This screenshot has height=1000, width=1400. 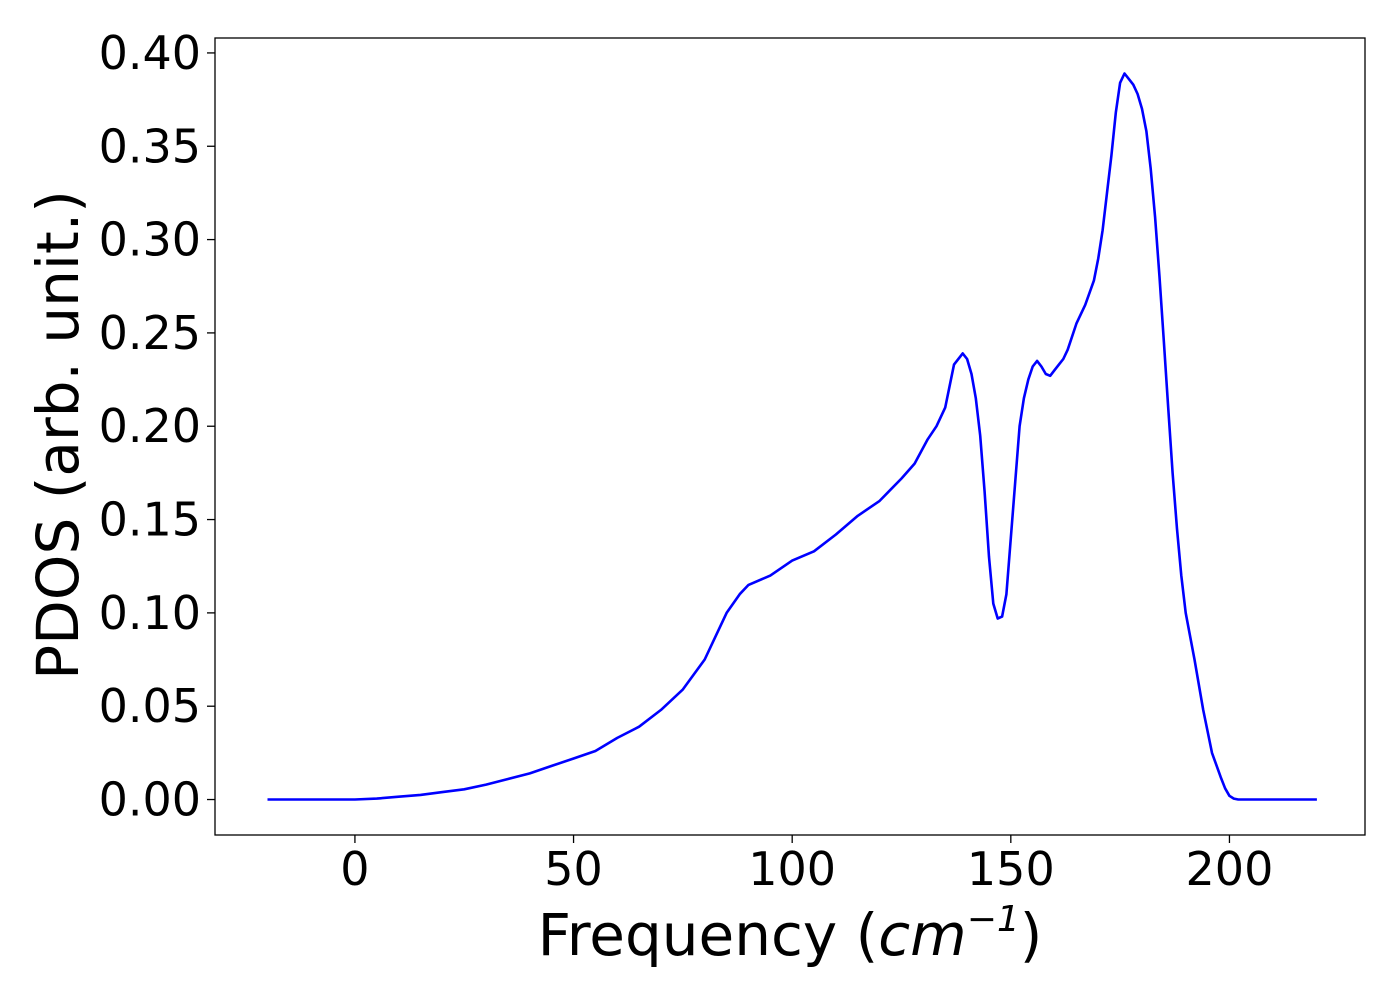 What do you see at coordinates (1011, 869) in the screenshot?
I see `x-tick-label: 150` at bounding box center [1011, 869].